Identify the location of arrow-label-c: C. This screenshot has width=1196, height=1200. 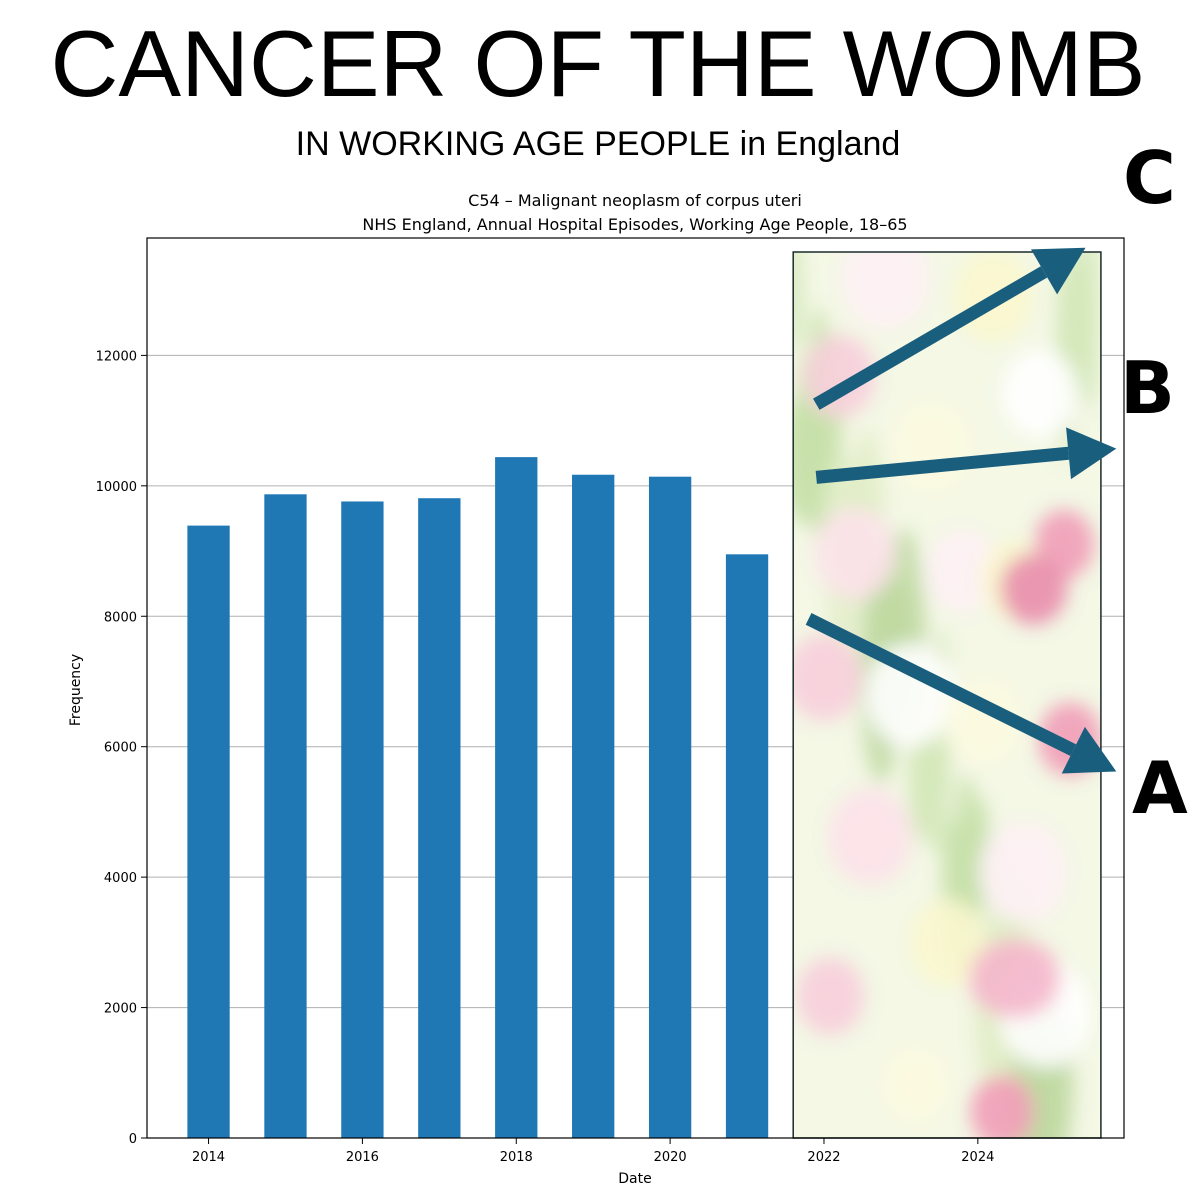
(1149, 178).